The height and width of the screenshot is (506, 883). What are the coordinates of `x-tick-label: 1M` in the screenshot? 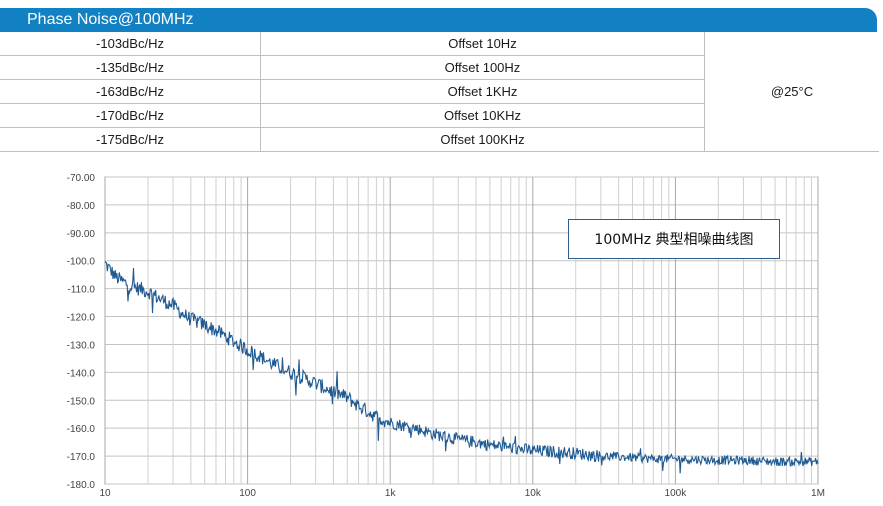 It's located at (818, 493).